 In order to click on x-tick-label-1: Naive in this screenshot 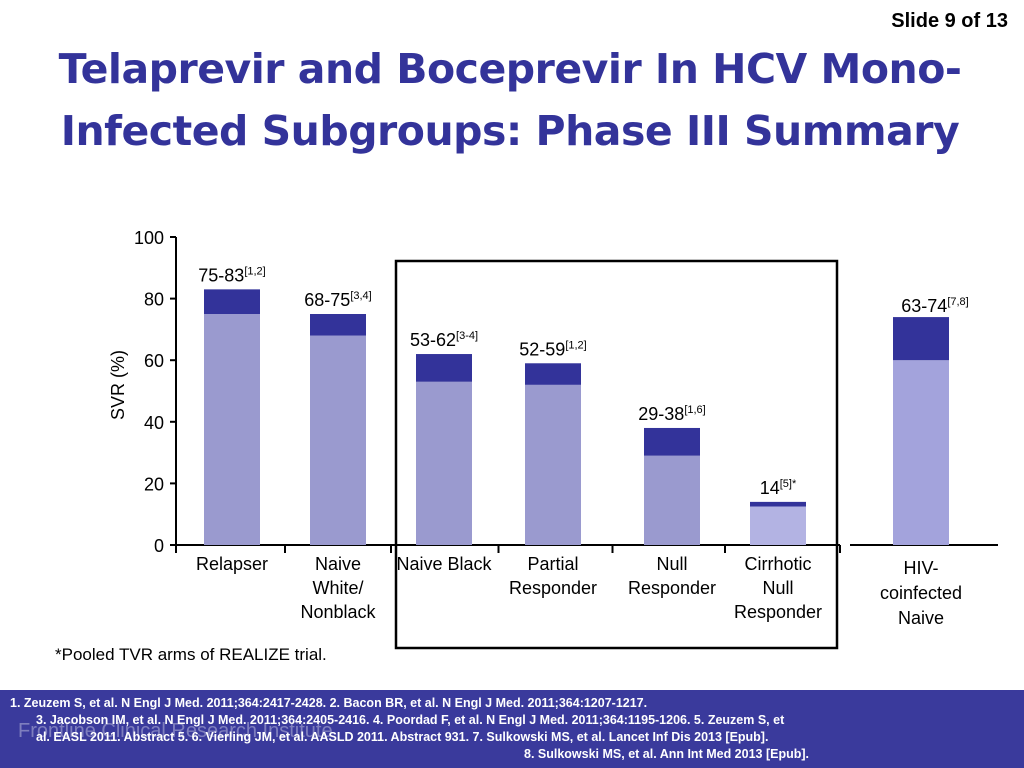, I will do `click(338, 564)`.